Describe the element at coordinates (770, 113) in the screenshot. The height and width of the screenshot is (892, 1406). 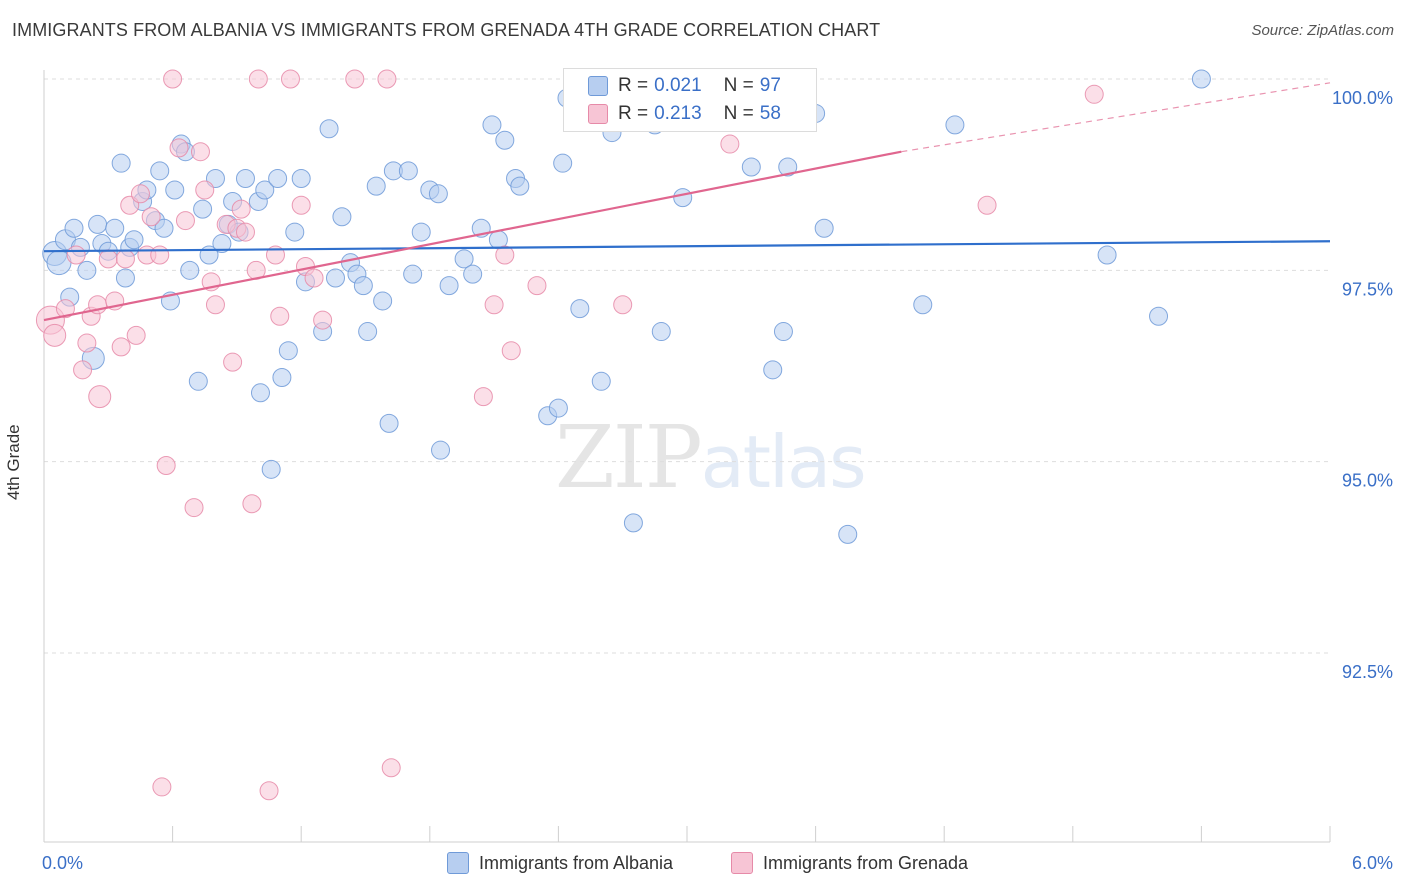
I see `grenada-n-value: 58` at that location.